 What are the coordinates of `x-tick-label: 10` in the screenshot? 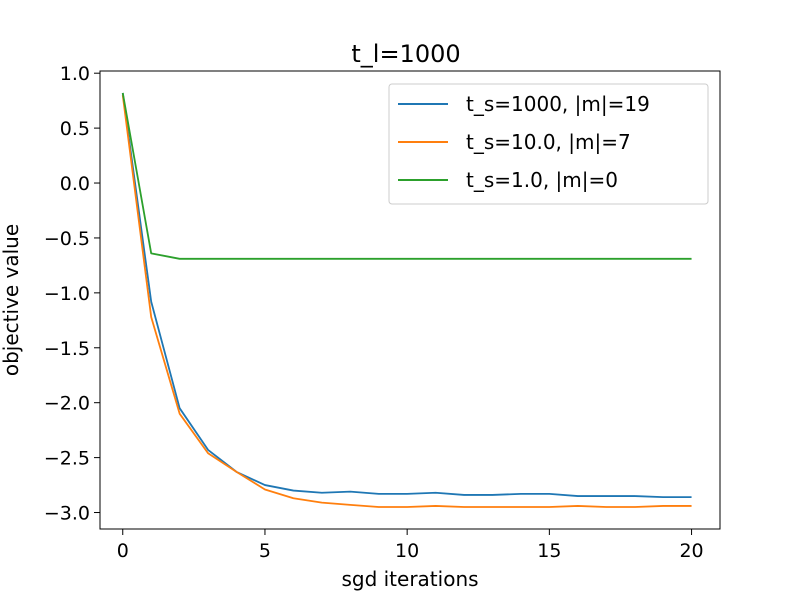 It's located at (407, 551).